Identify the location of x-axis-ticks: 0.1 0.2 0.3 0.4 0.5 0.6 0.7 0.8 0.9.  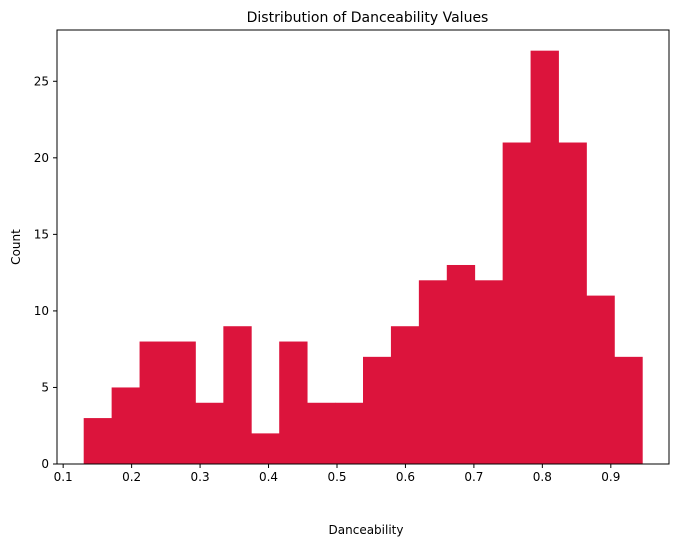
(337, 474).